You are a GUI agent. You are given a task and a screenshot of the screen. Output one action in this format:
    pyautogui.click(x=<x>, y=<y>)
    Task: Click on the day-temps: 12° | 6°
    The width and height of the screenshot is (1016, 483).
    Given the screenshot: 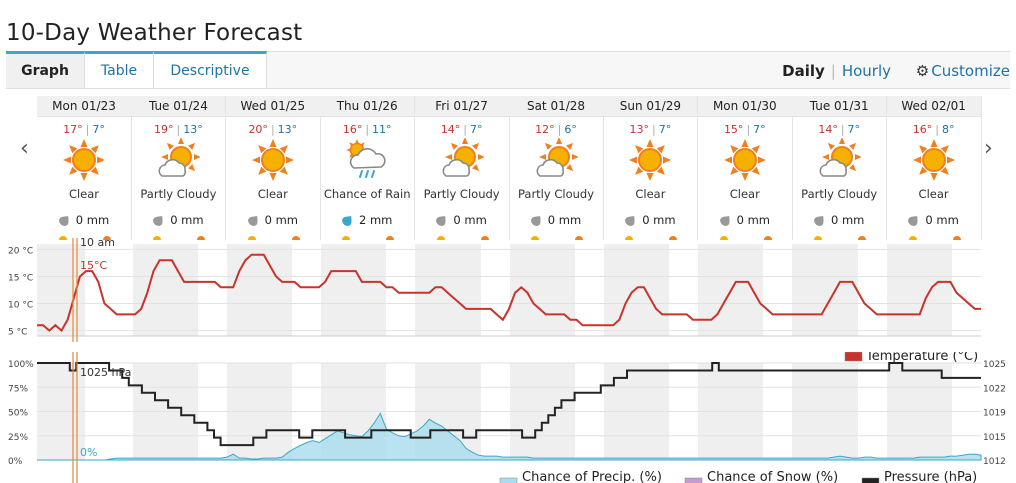 What is the action you would take?
    pyautogui.click(x=556, y=129)
    